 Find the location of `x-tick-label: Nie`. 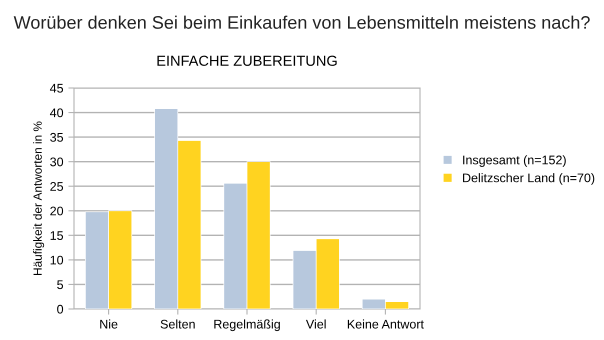

x-tick-label: Nie is located at coordinates (109, 324).